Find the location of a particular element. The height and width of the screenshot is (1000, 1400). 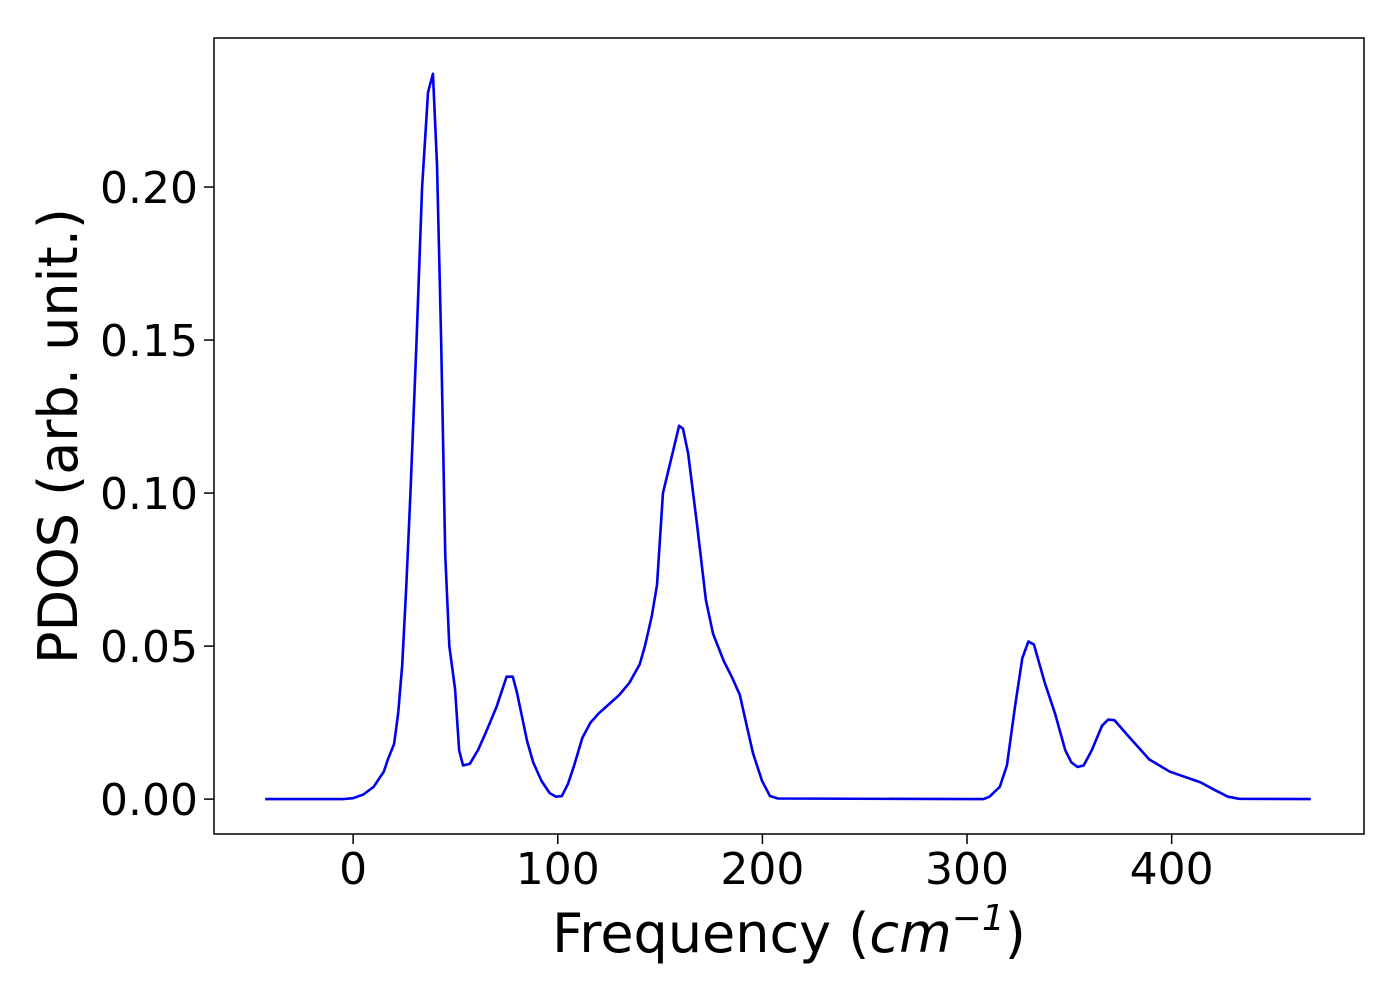

x-tick-label: 200 is located at coordinates (762, 869).